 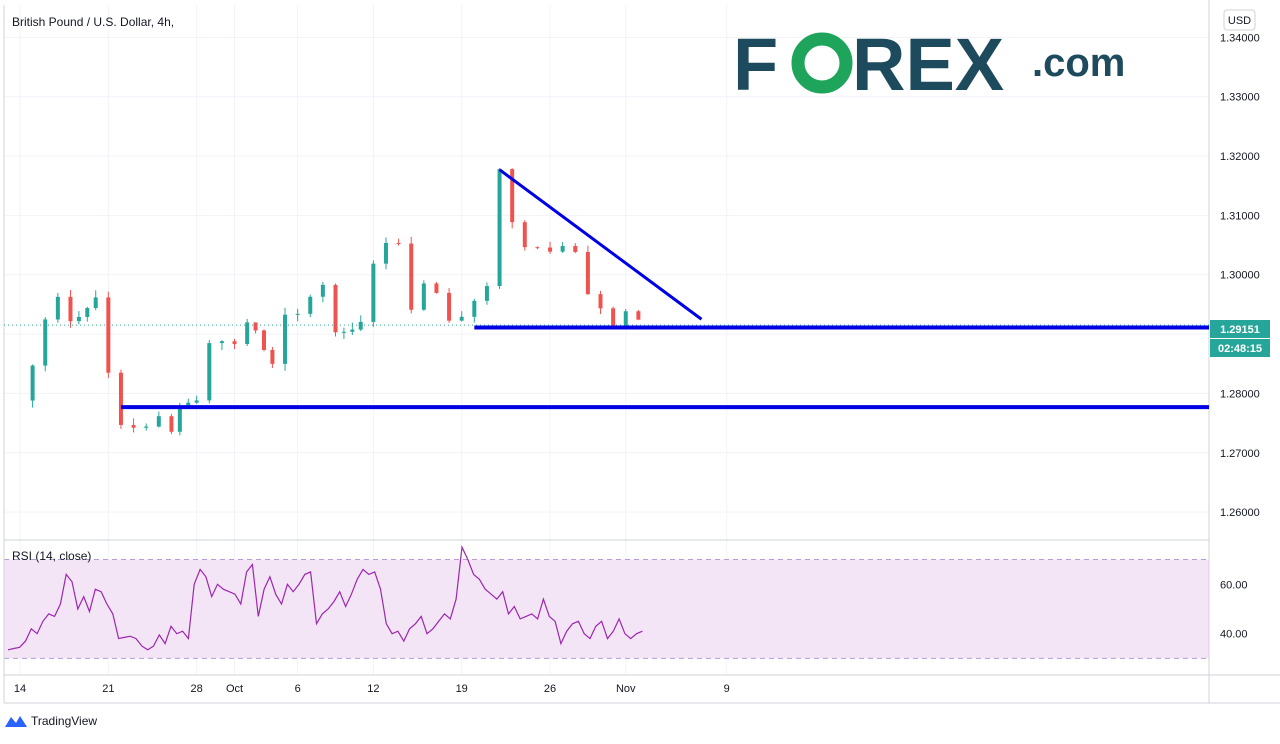 I want to click on time-axis-label: 12, so click(x=373, y=689).